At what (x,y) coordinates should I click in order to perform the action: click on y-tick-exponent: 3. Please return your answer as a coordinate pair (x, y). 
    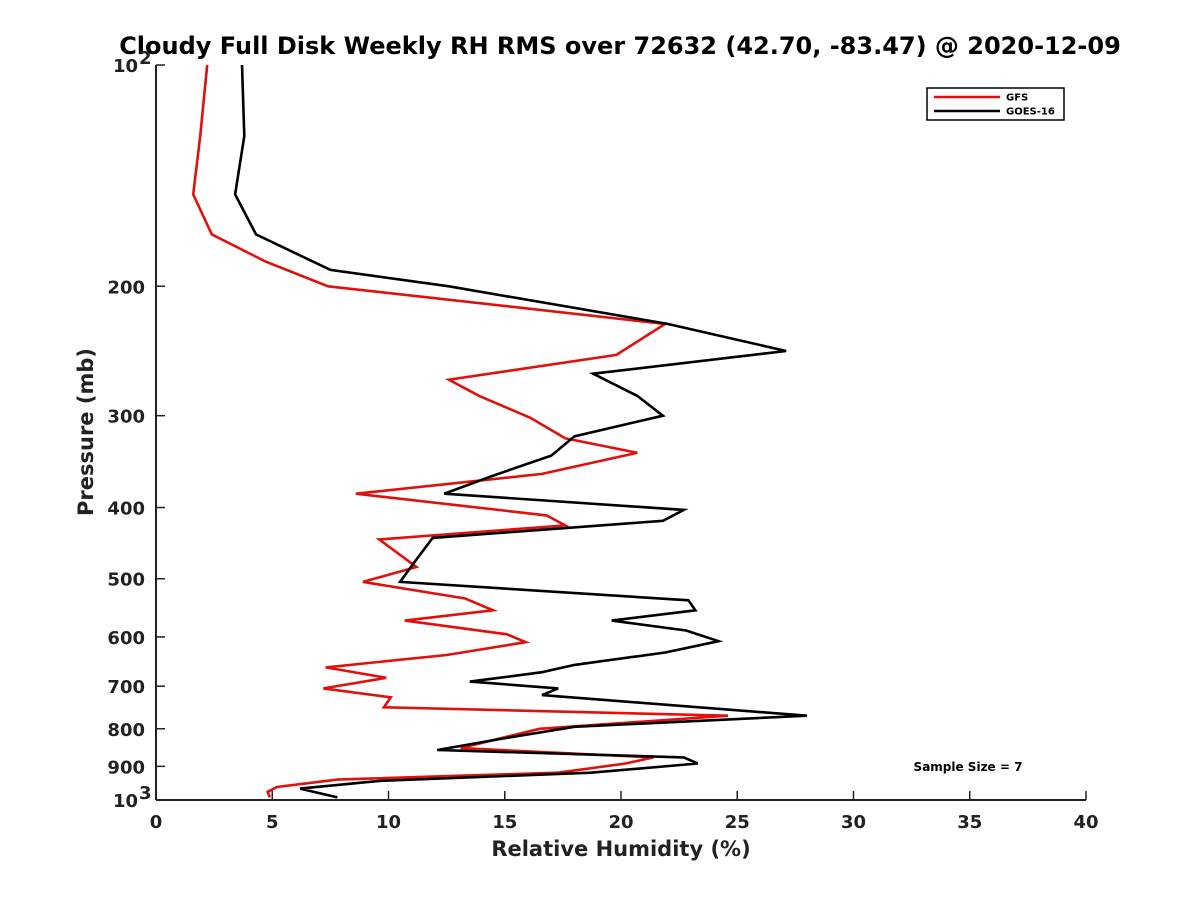
    Looking at the image, I should click on (145, 793).